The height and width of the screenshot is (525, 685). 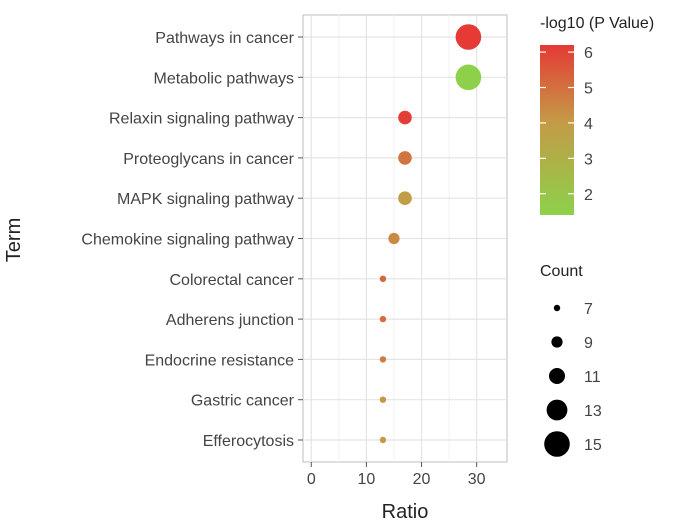 What do you see at coordinates (588, 309) in the screenshot?
I see `size-legend-label: 7` at bounding box center [588, 309].